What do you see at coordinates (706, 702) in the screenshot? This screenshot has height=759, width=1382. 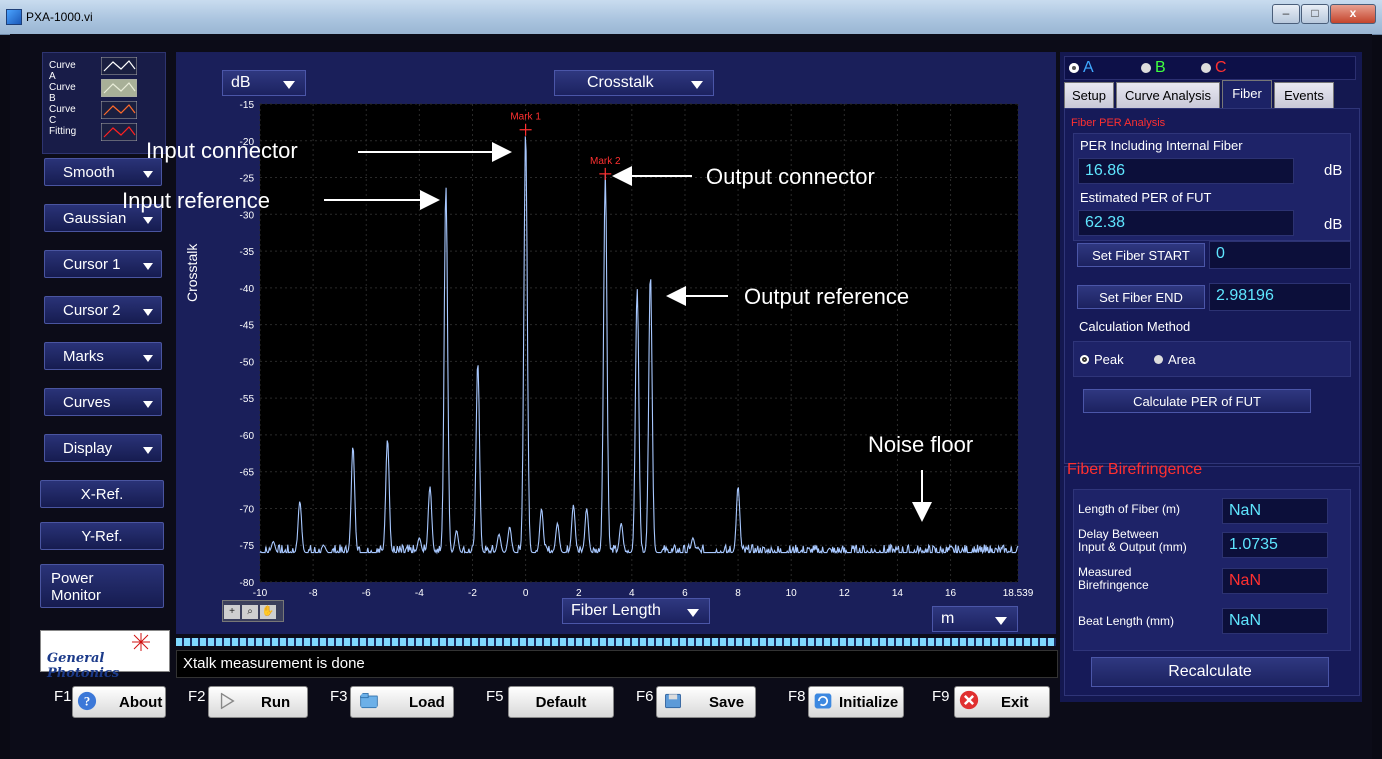 I see `save-button: Save` at bounding box center [706, 702].